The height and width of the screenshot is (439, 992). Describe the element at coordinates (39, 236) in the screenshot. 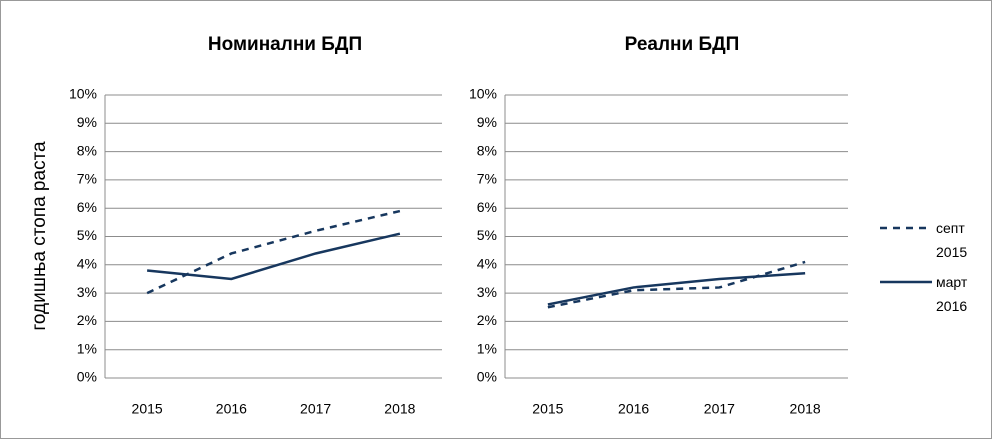

I see `y-axis-label: годишња стопа раста` at that location.